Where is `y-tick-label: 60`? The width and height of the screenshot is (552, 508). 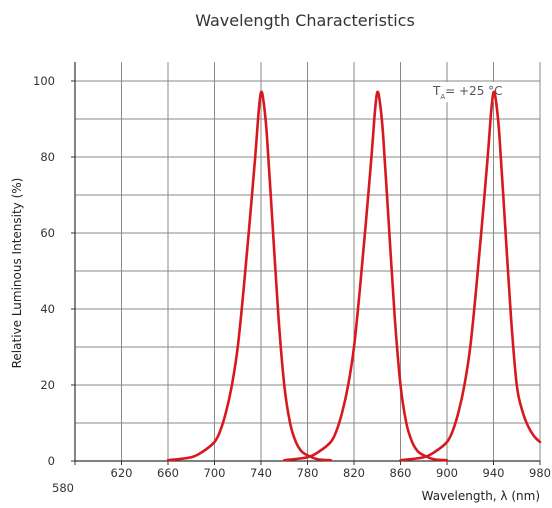
y-tick-label: 60 is located at coordinates (47, 233).